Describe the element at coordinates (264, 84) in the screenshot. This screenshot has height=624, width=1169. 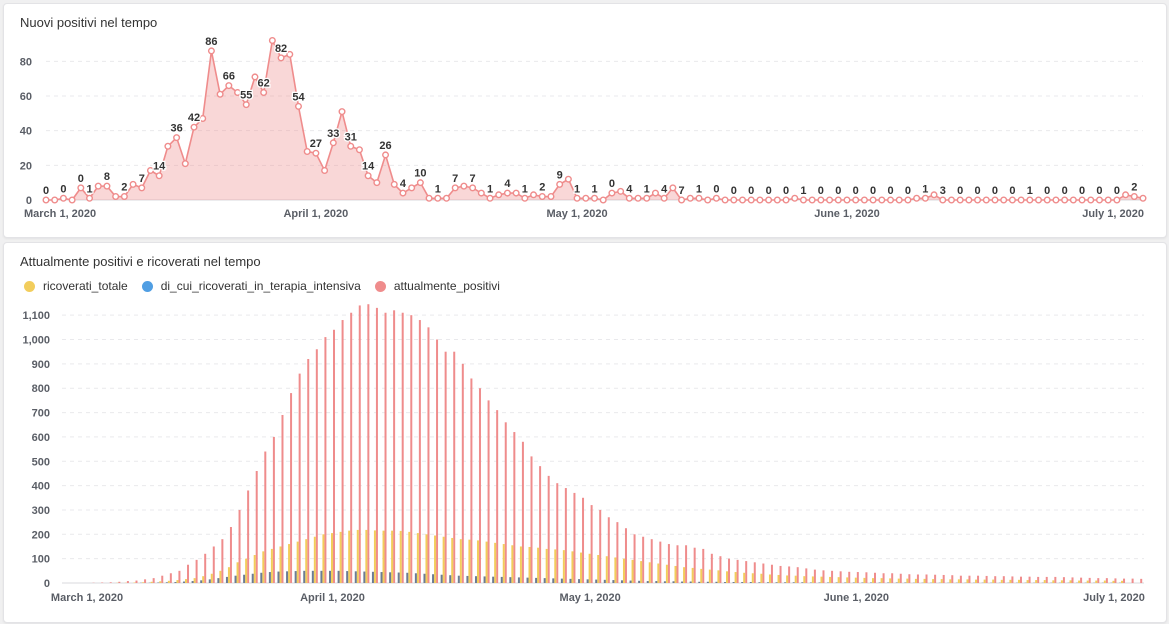
I see `data-label: 62` at that location.